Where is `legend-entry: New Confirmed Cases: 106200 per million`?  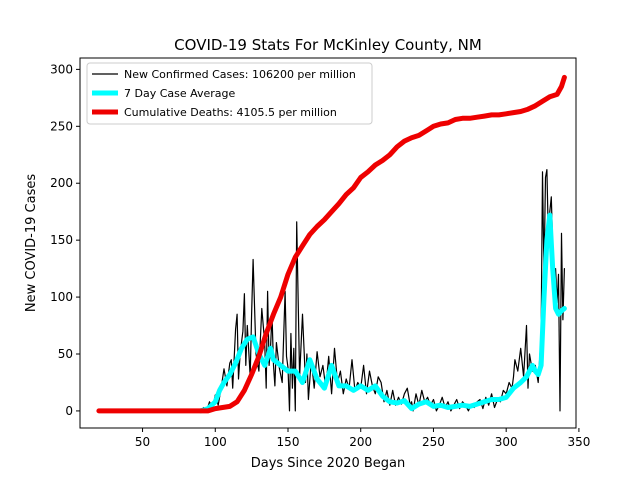
legend-entry: New Confirmed Cases: 106200 per million is located at coordinates (240, 74).